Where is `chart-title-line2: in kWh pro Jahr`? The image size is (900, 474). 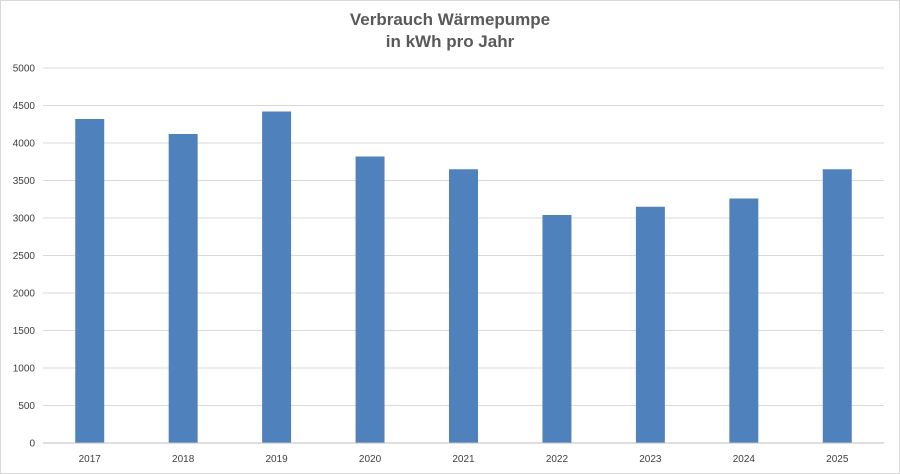
chart-title-line2: in kWh pro Jahr is located at coordinates (450, 41).